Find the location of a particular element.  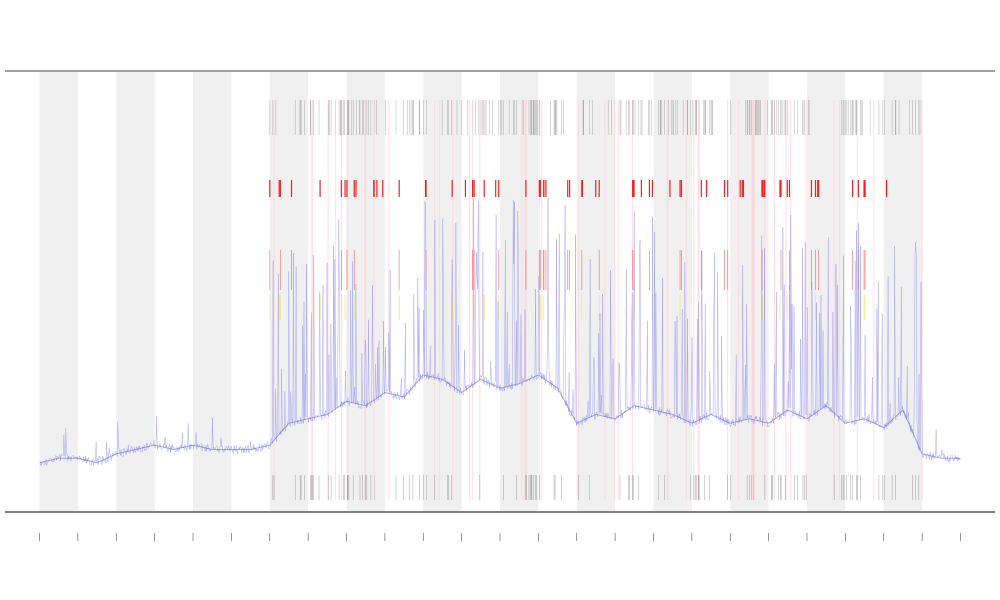

x-ticks is located at coordinates (500, 537).